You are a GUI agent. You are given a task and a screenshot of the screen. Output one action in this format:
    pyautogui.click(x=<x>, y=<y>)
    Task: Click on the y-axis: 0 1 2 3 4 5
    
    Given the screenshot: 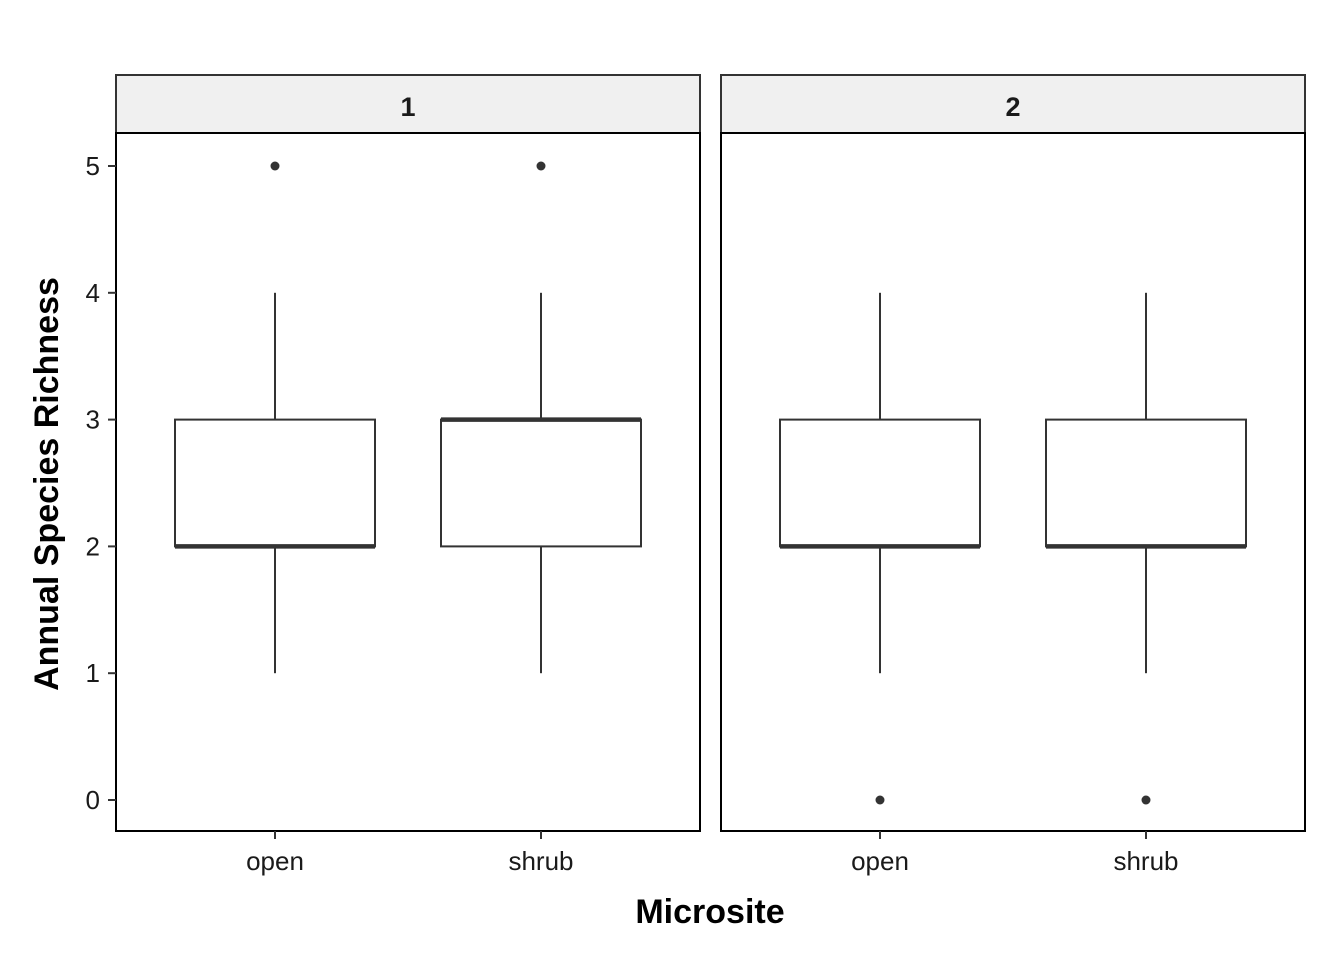 What is the action you would take?
    pyautogui.click(x=101, y=483)
    